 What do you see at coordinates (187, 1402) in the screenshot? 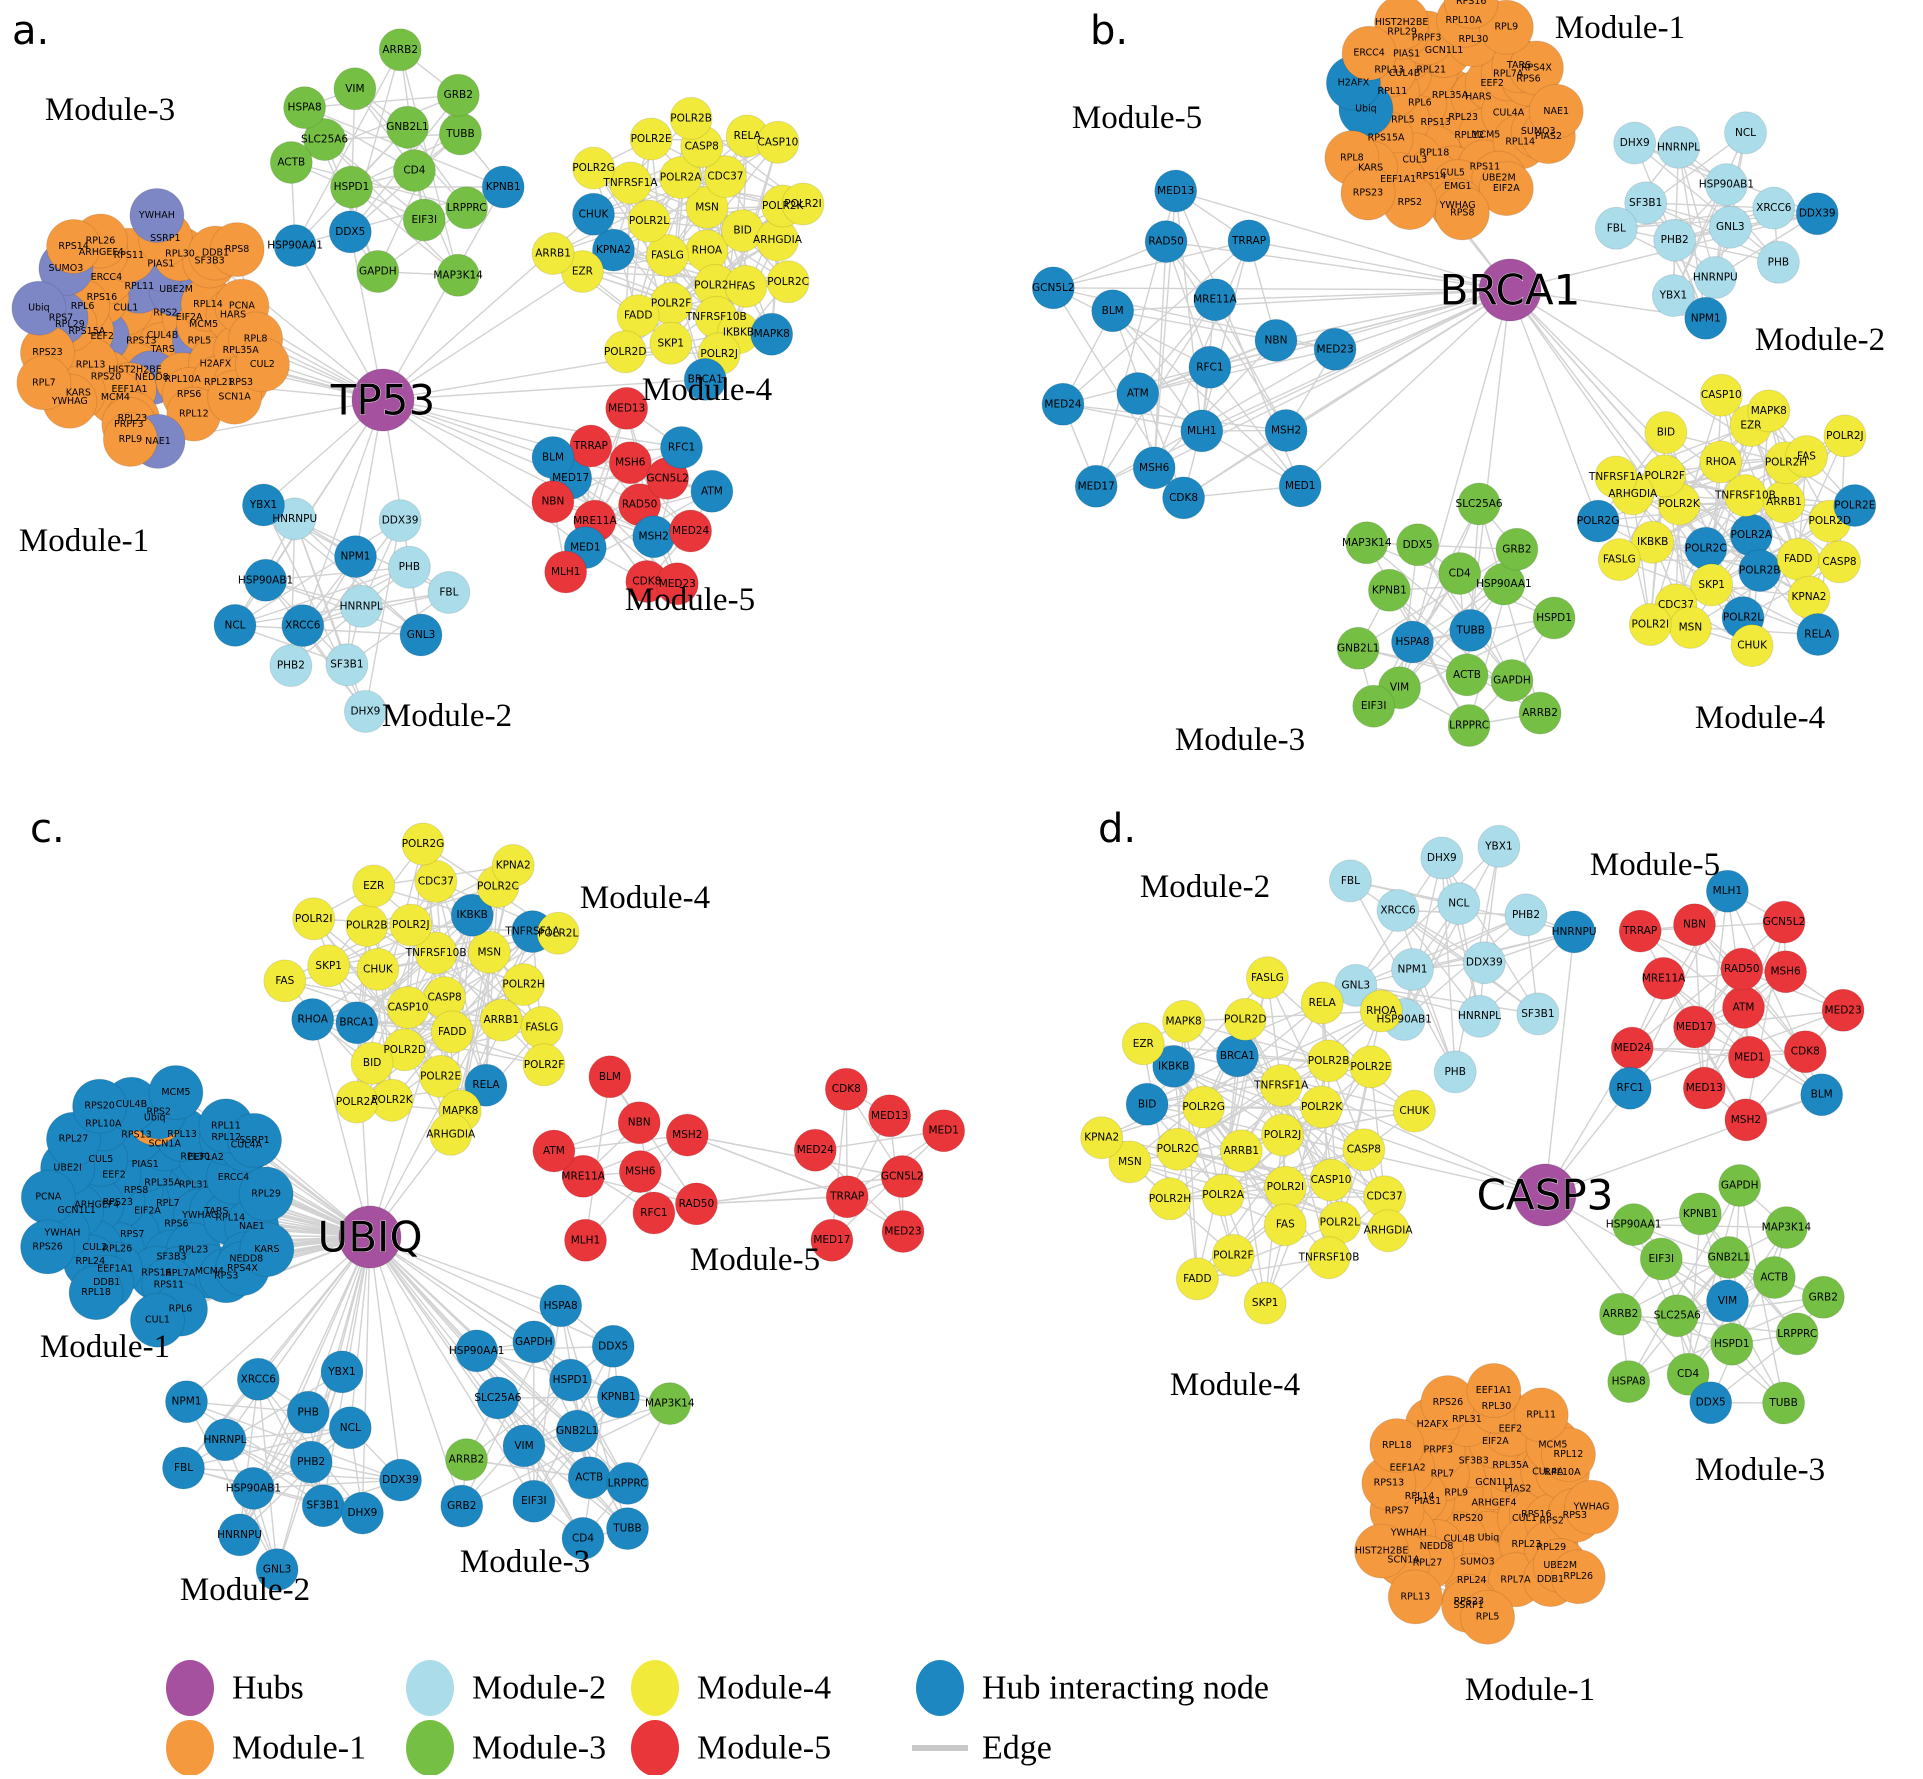
I see `node-NPM1` at bounding box center [187, 1402].